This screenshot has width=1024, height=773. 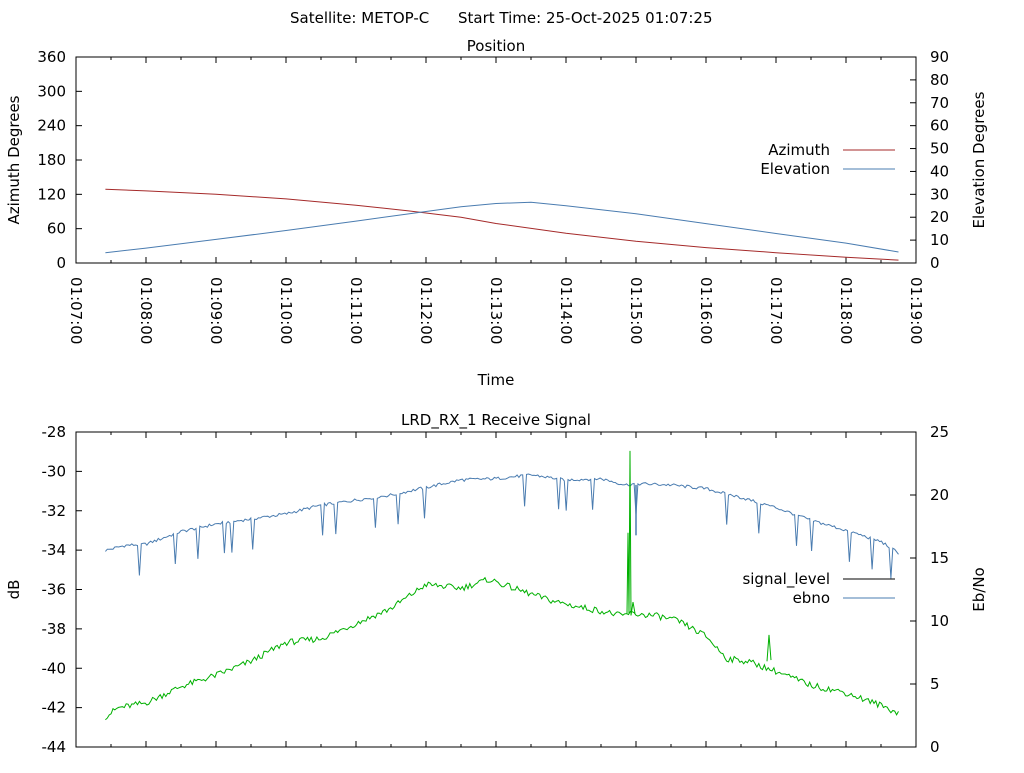 I want to click on y2-tick-label: 30, so click(x=939, y=194).